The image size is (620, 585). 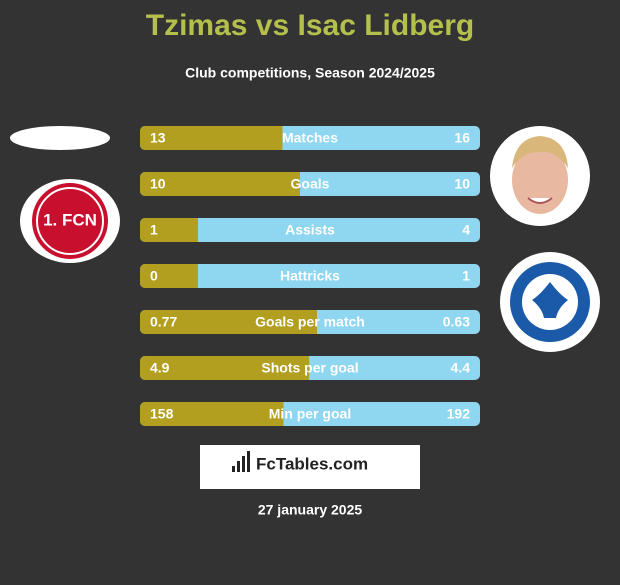 What do you see at coordinates (160, 368) in the screenshot?
I see `left-value: 4.9` at bounding box center [160, 368].